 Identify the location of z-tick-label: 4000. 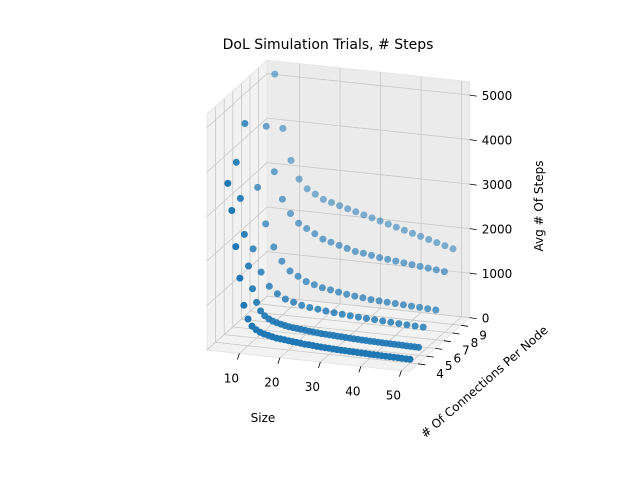
(497, 141).